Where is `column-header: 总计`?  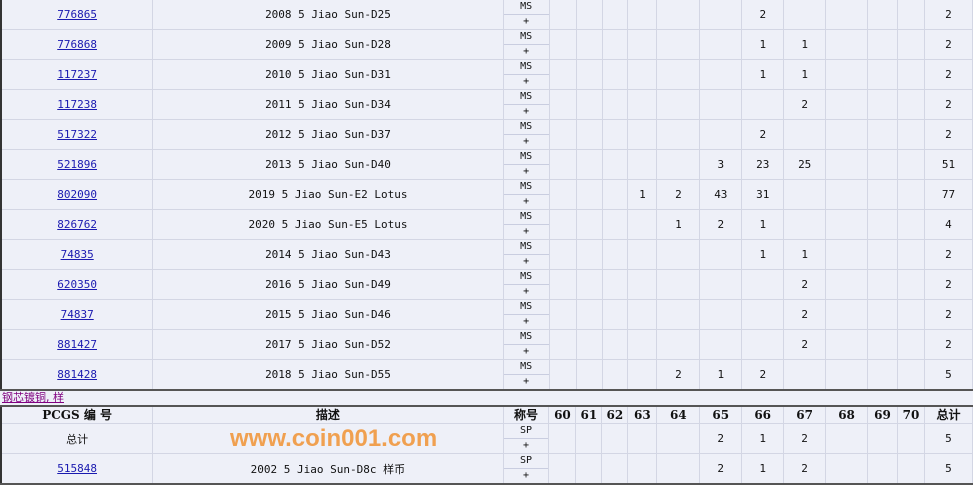
column-header: 总计 is located at coordinates (948, 414).